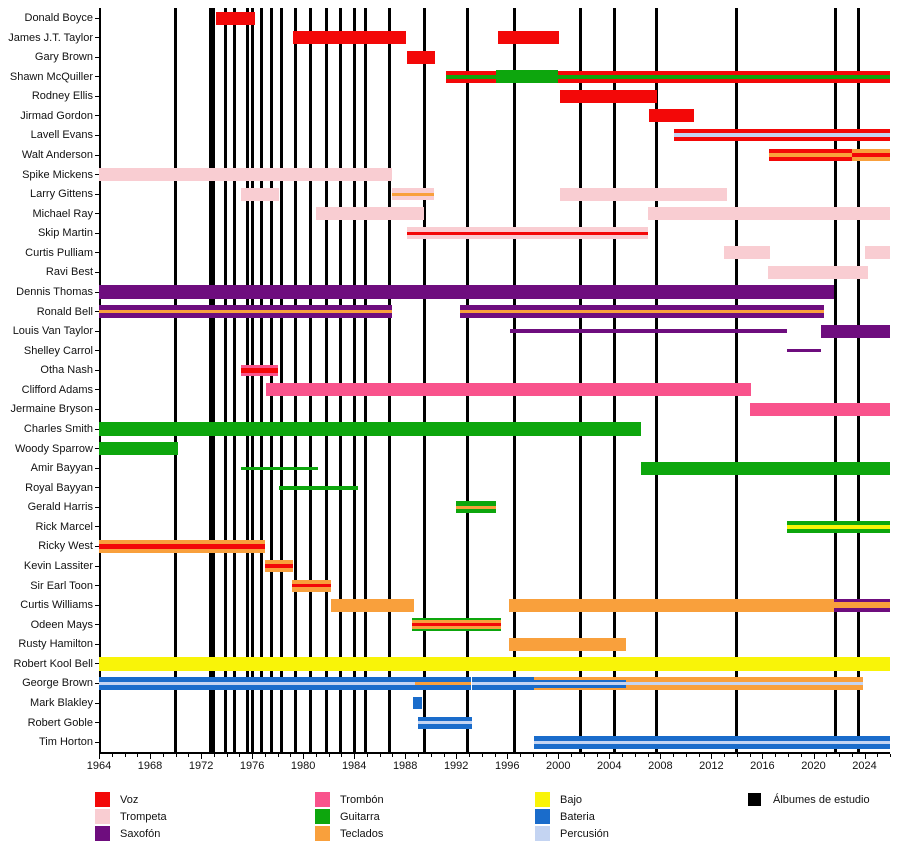 This screenshot has height=850, width=900. I want to click on axis-tick-label: 1996, so click(507, 766).